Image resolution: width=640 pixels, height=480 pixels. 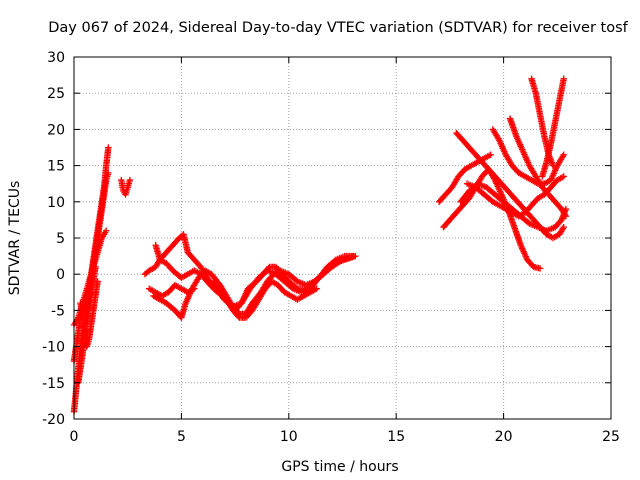 What do you see at coordinates (56, 203) in the screenshot?
I see `y-tick-label: 10` at bounding box center [56, 203].